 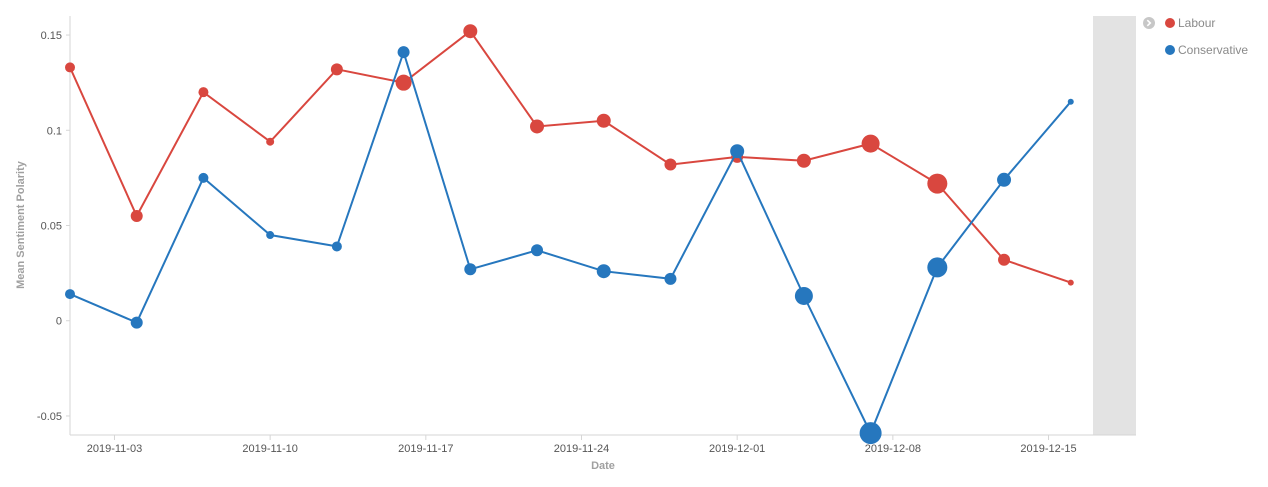 What do you see at coordinates (1213, 50) in the screenshot?
I see `legend-label-conservative: Conservative` at bounding box center [1213, 50].